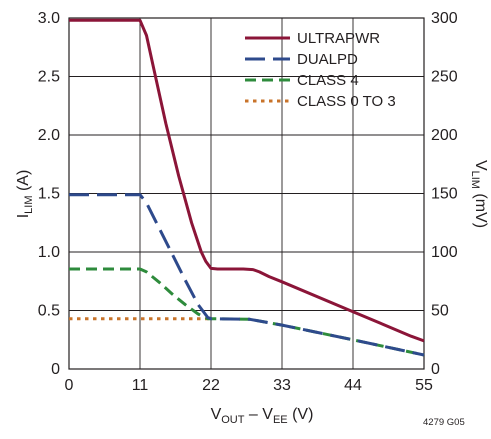  I want to click on figure-code: 4279 G05, so click(444, 422).